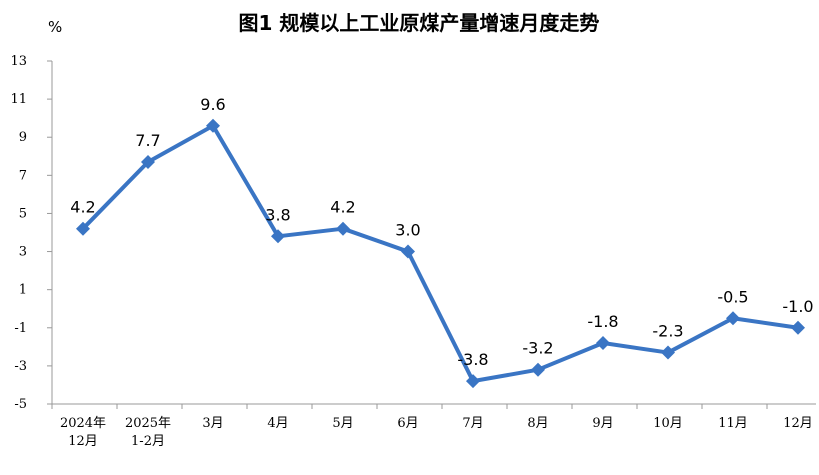 The width and height of the screenshot is (819, 475). I want to click on data-label: 3.8, so click(277, 214).